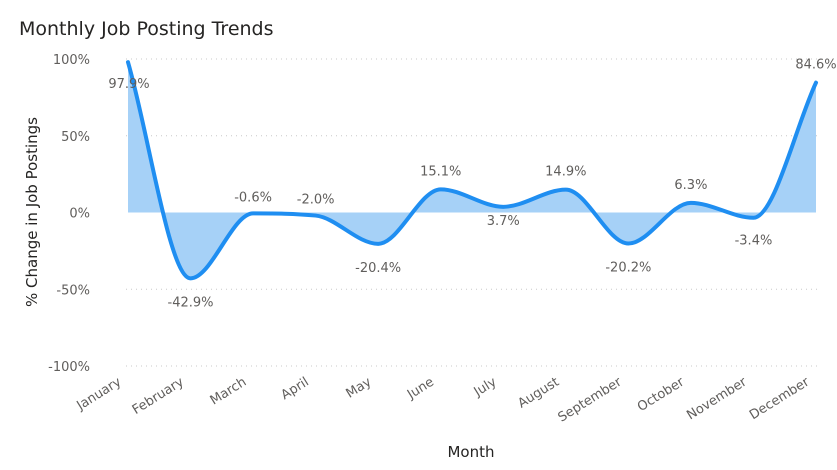 The width and height of the screenshot is (837, 470). I want to click on x-tick-label: June, so click(420, 389).